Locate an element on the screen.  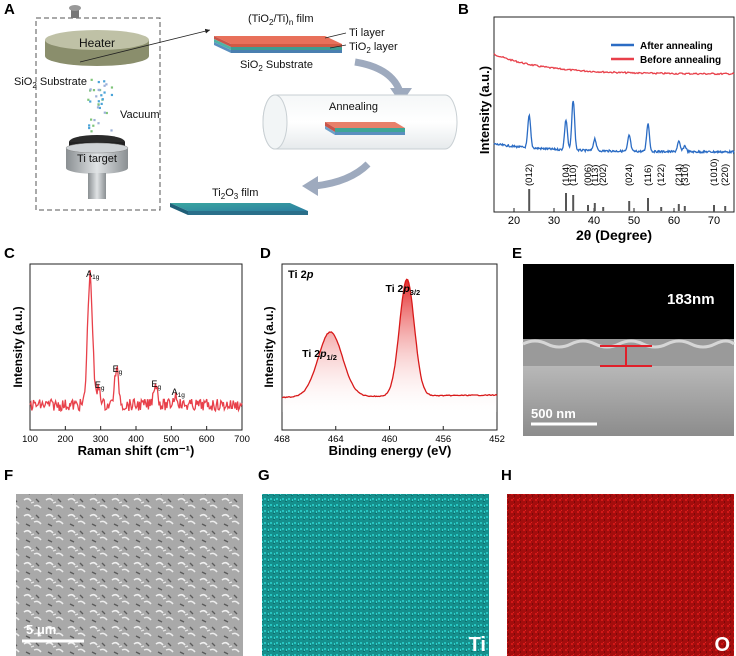
xrd-reference-label: (1010) is located at coordinates (714, 172).